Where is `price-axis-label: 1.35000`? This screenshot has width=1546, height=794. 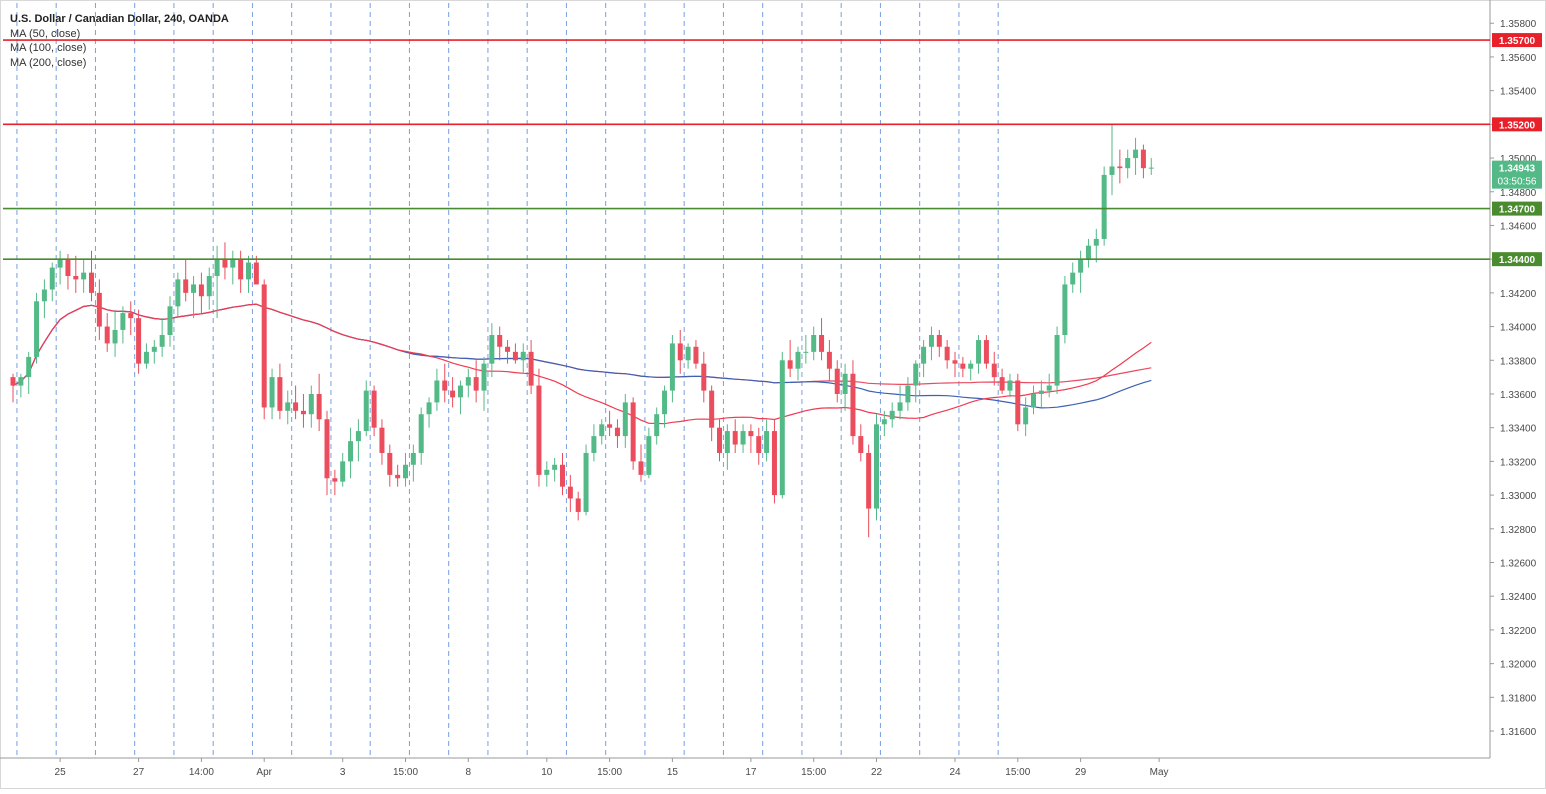
price-axis-label: 1.35000 is located at coordinates (1518, 159).